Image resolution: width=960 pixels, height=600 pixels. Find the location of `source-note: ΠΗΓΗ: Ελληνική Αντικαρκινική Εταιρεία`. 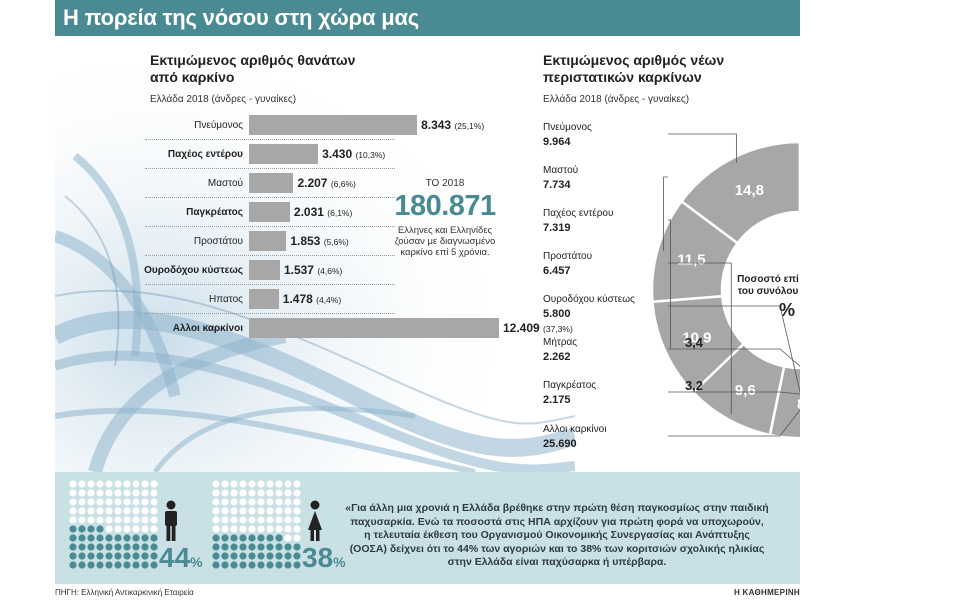

source-note: ΠΗΓΗ: Ελληνική Αντικαρκινική Εταιρεία is located at coordinates (124, 592).